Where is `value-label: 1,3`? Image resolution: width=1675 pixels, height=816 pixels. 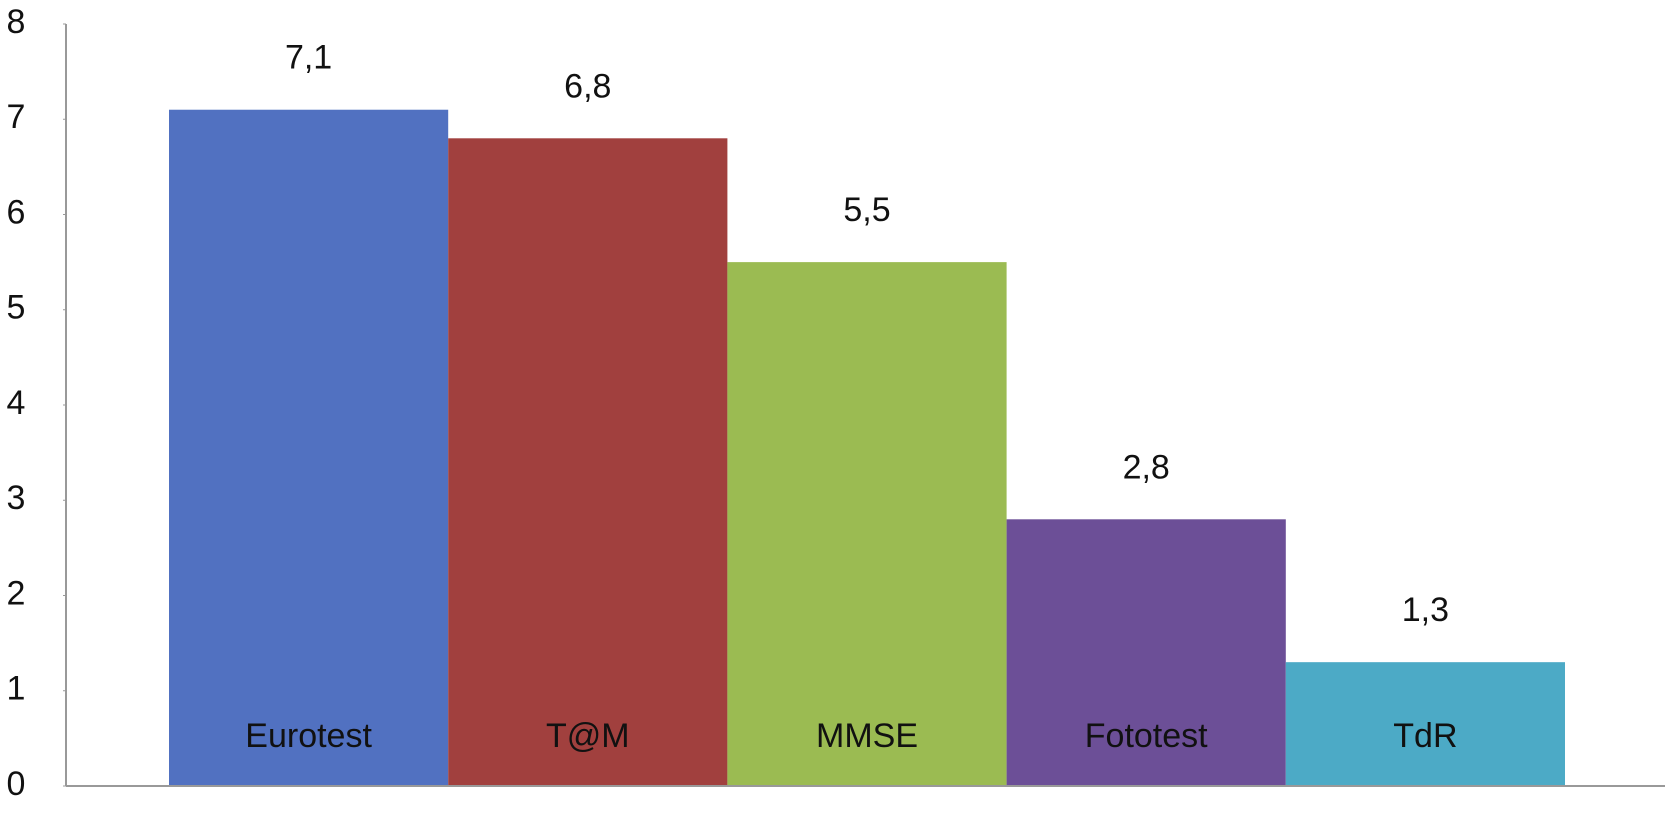 value-label: 1,3 is located at coordinates (1425, 610).